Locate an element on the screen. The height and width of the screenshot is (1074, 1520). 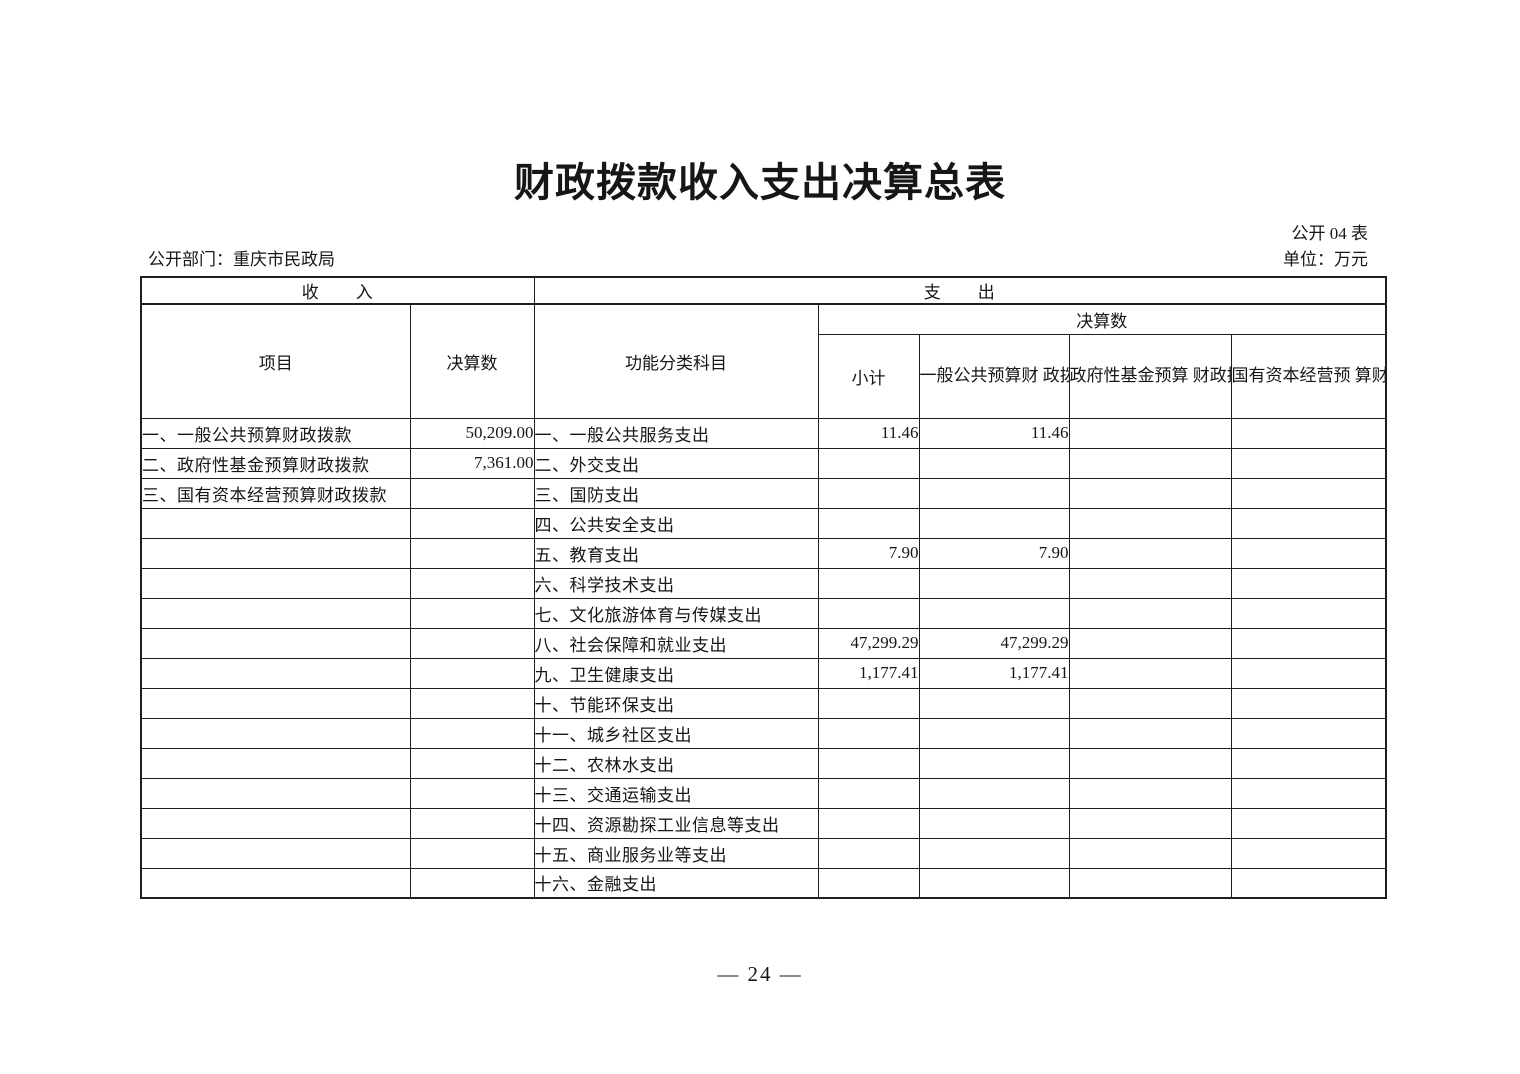
expense-item-cell: 十二、农林水支出 is located at coordinates (676, 763).